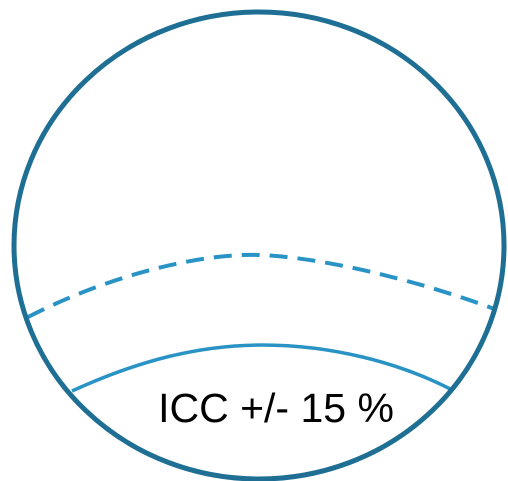 This screenshot has height=481, width=508. I want to click on icc-label: ICC +/- 15 %, so click(276, 408).